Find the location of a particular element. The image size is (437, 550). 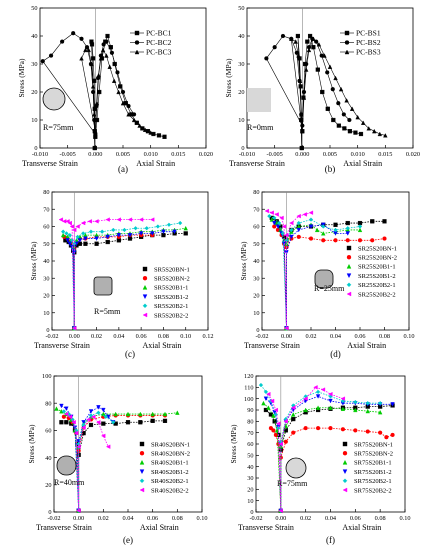

legend-label: SR75S20B1-1 is located at coordinates (373, 463).